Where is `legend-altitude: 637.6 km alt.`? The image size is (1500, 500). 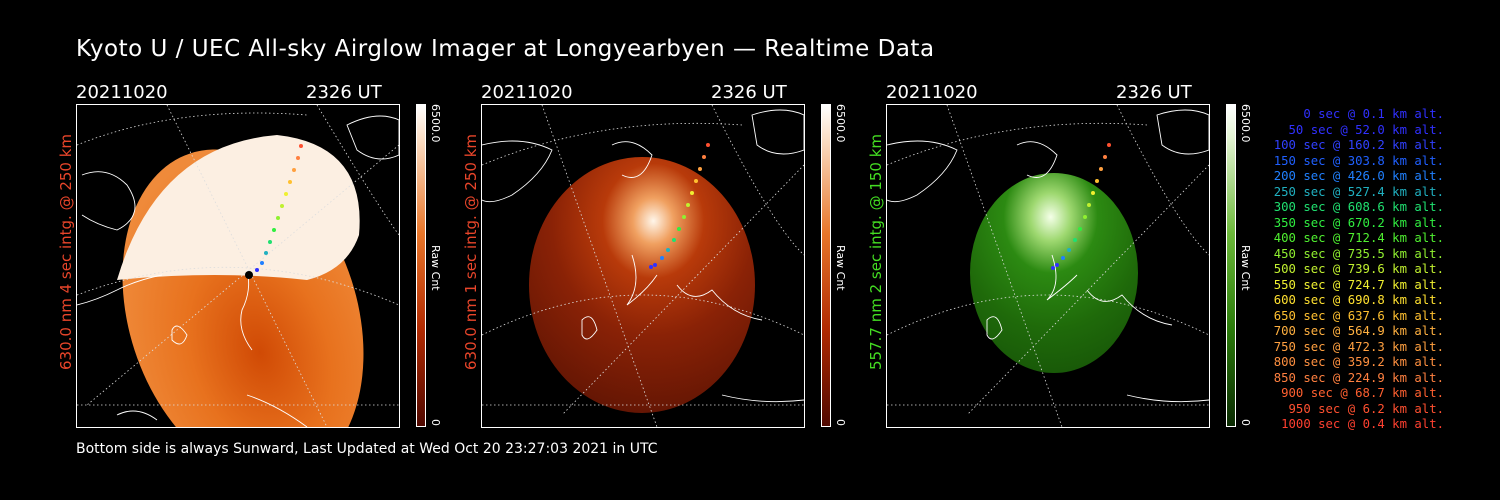
legend-altitude: 637.6 km alt. is located at coordinates (1395, 315).